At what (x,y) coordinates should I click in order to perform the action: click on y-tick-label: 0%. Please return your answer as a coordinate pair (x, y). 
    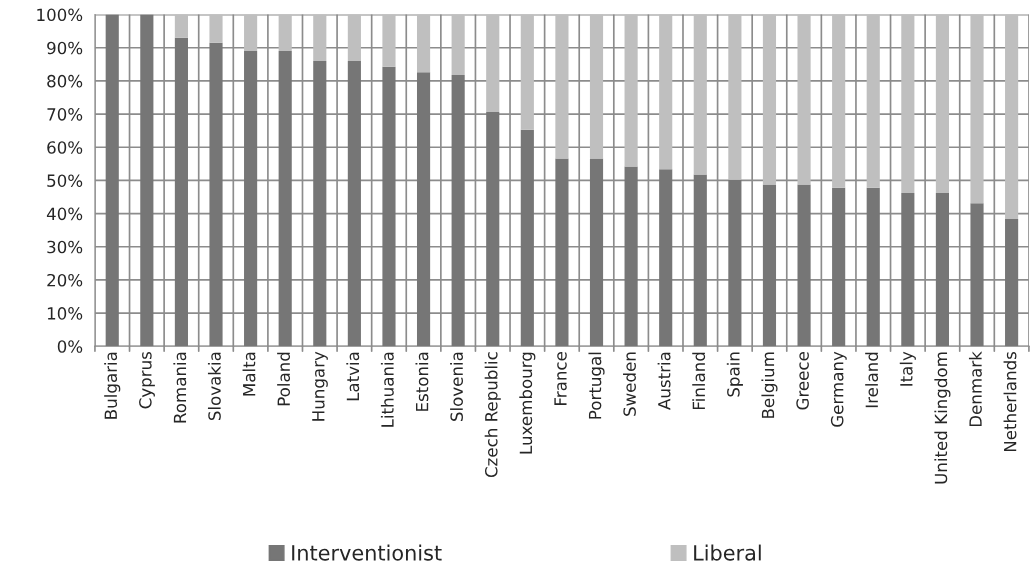
    Looking at the image, I should click on (70, 346).